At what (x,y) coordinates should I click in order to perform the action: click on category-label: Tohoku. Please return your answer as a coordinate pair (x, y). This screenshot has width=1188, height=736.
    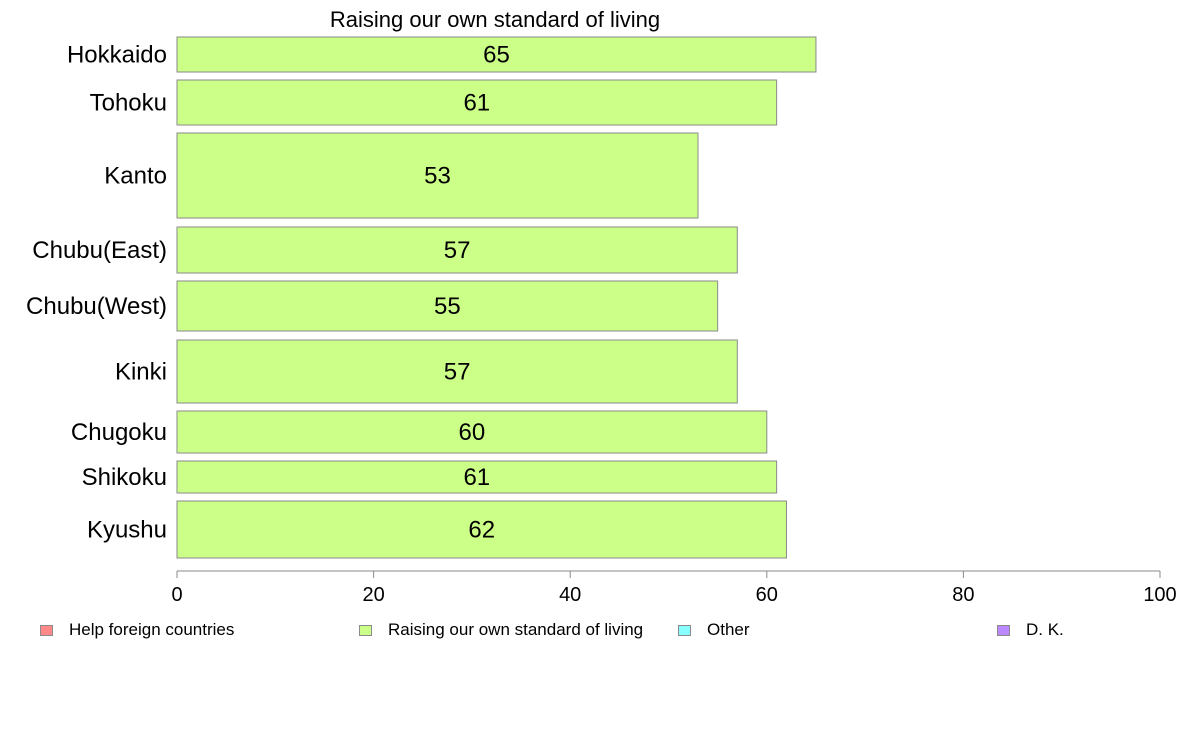
    Looking at the image, I should click on (128, 103).